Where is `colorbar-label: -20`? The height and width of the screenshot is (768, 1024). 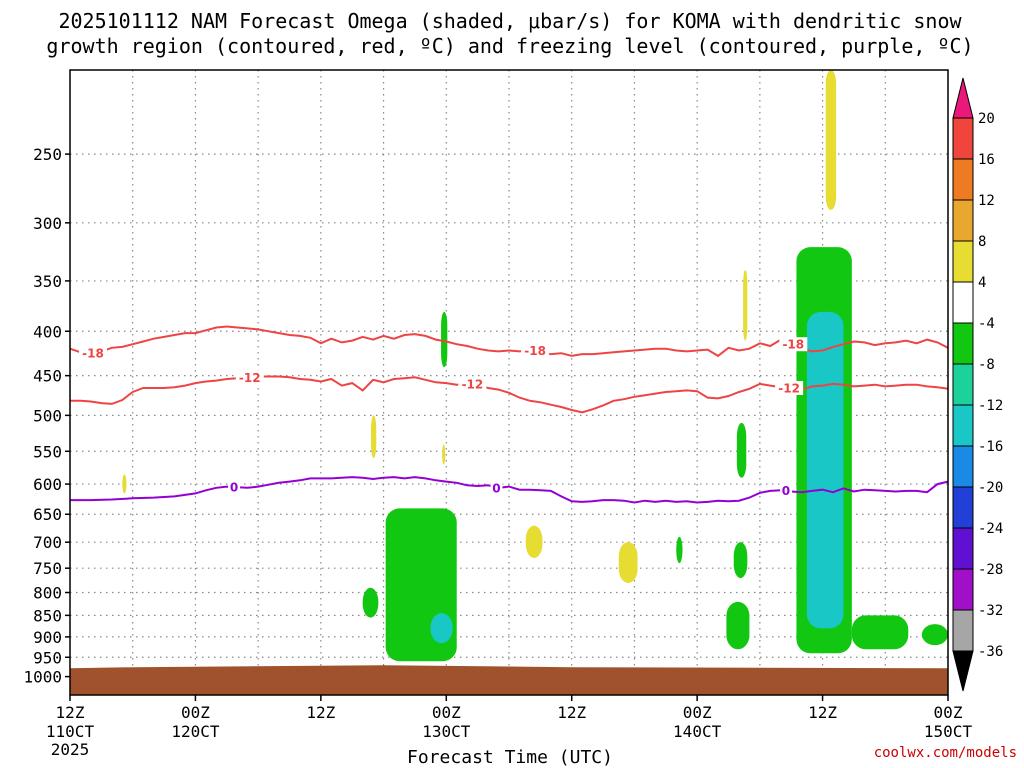 colorbar-label: -20 is located at coordinates (990, 488).